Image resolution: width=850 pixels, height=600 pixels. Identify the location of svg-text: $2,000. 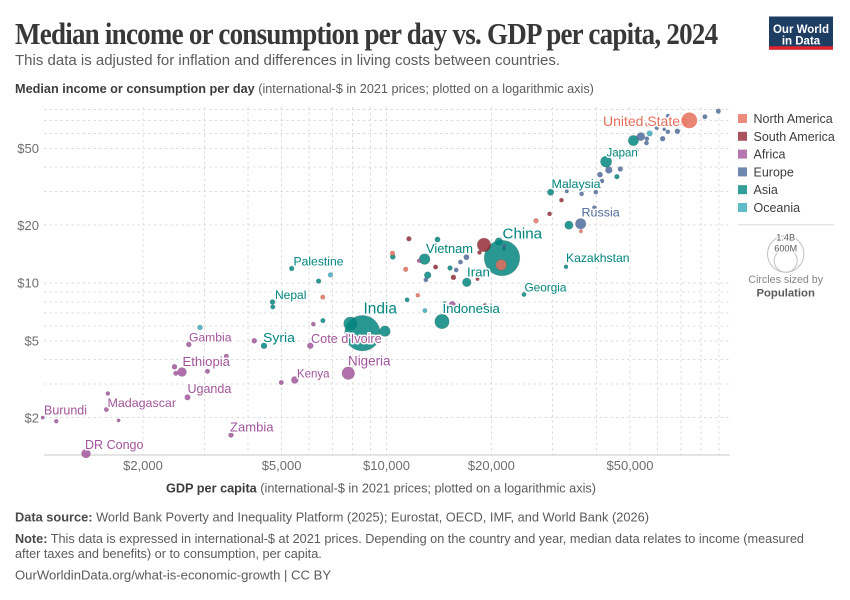
(143, 465).